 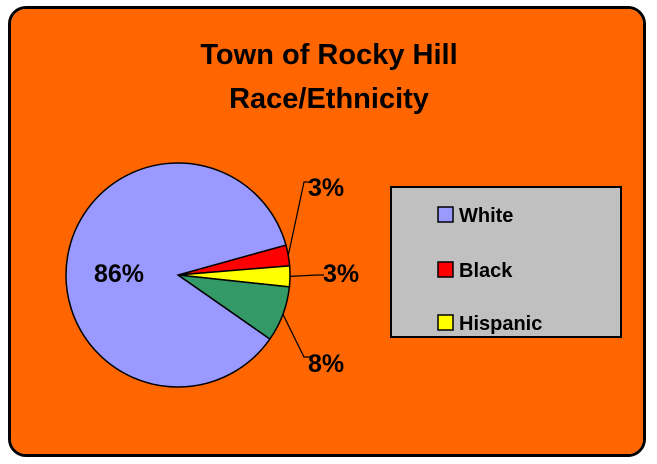 I want to click on leader-lines, so click(x=303, y=269).